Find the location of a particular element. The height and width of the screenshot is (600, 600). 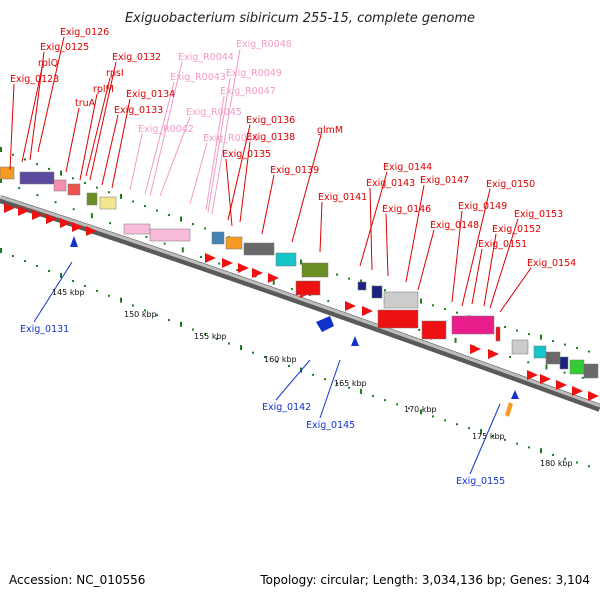

gene-label: Exig_0126 is located at coordinates (84, 32).